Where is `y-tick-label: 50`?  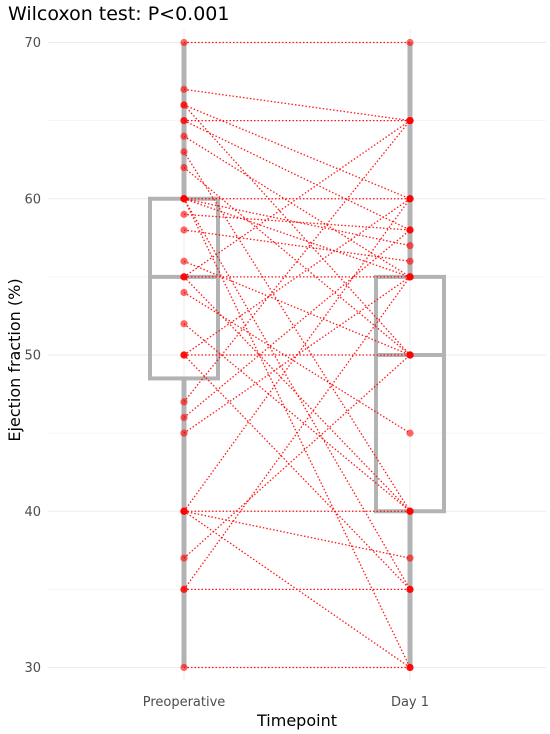 y-tick-label: 50 is located at coordinates (32, 356).